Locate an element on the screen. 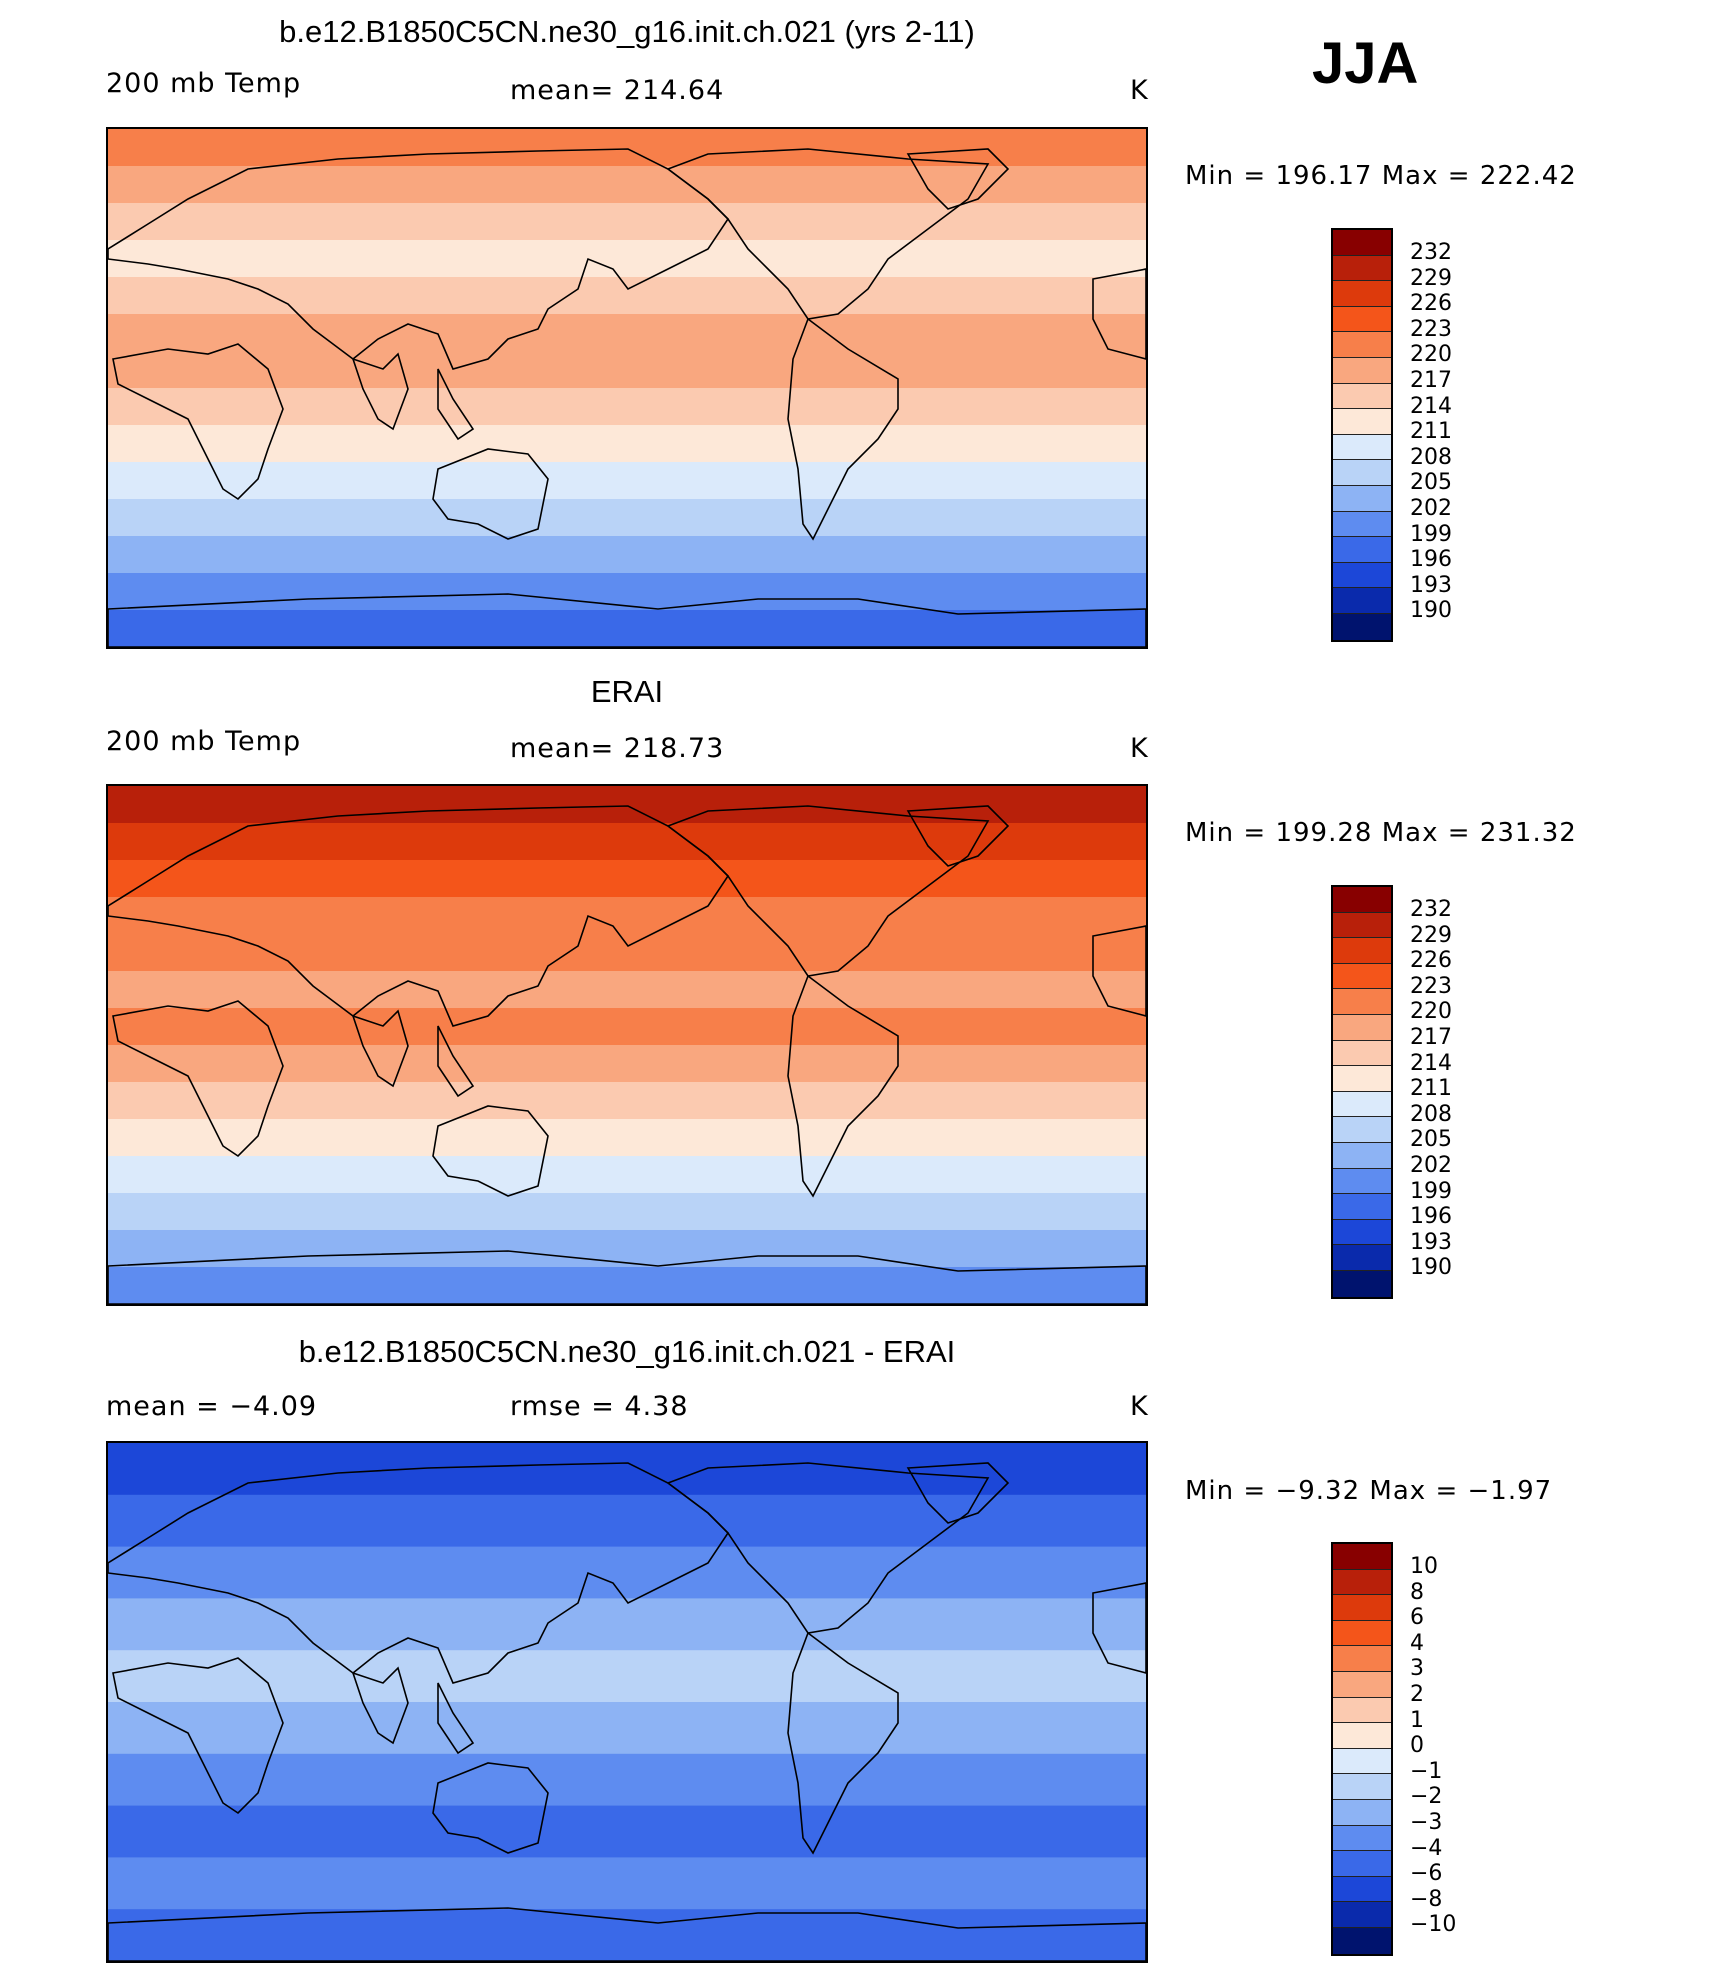  colorbar-tick-label: 220 is located at coordinates (1431, 355).